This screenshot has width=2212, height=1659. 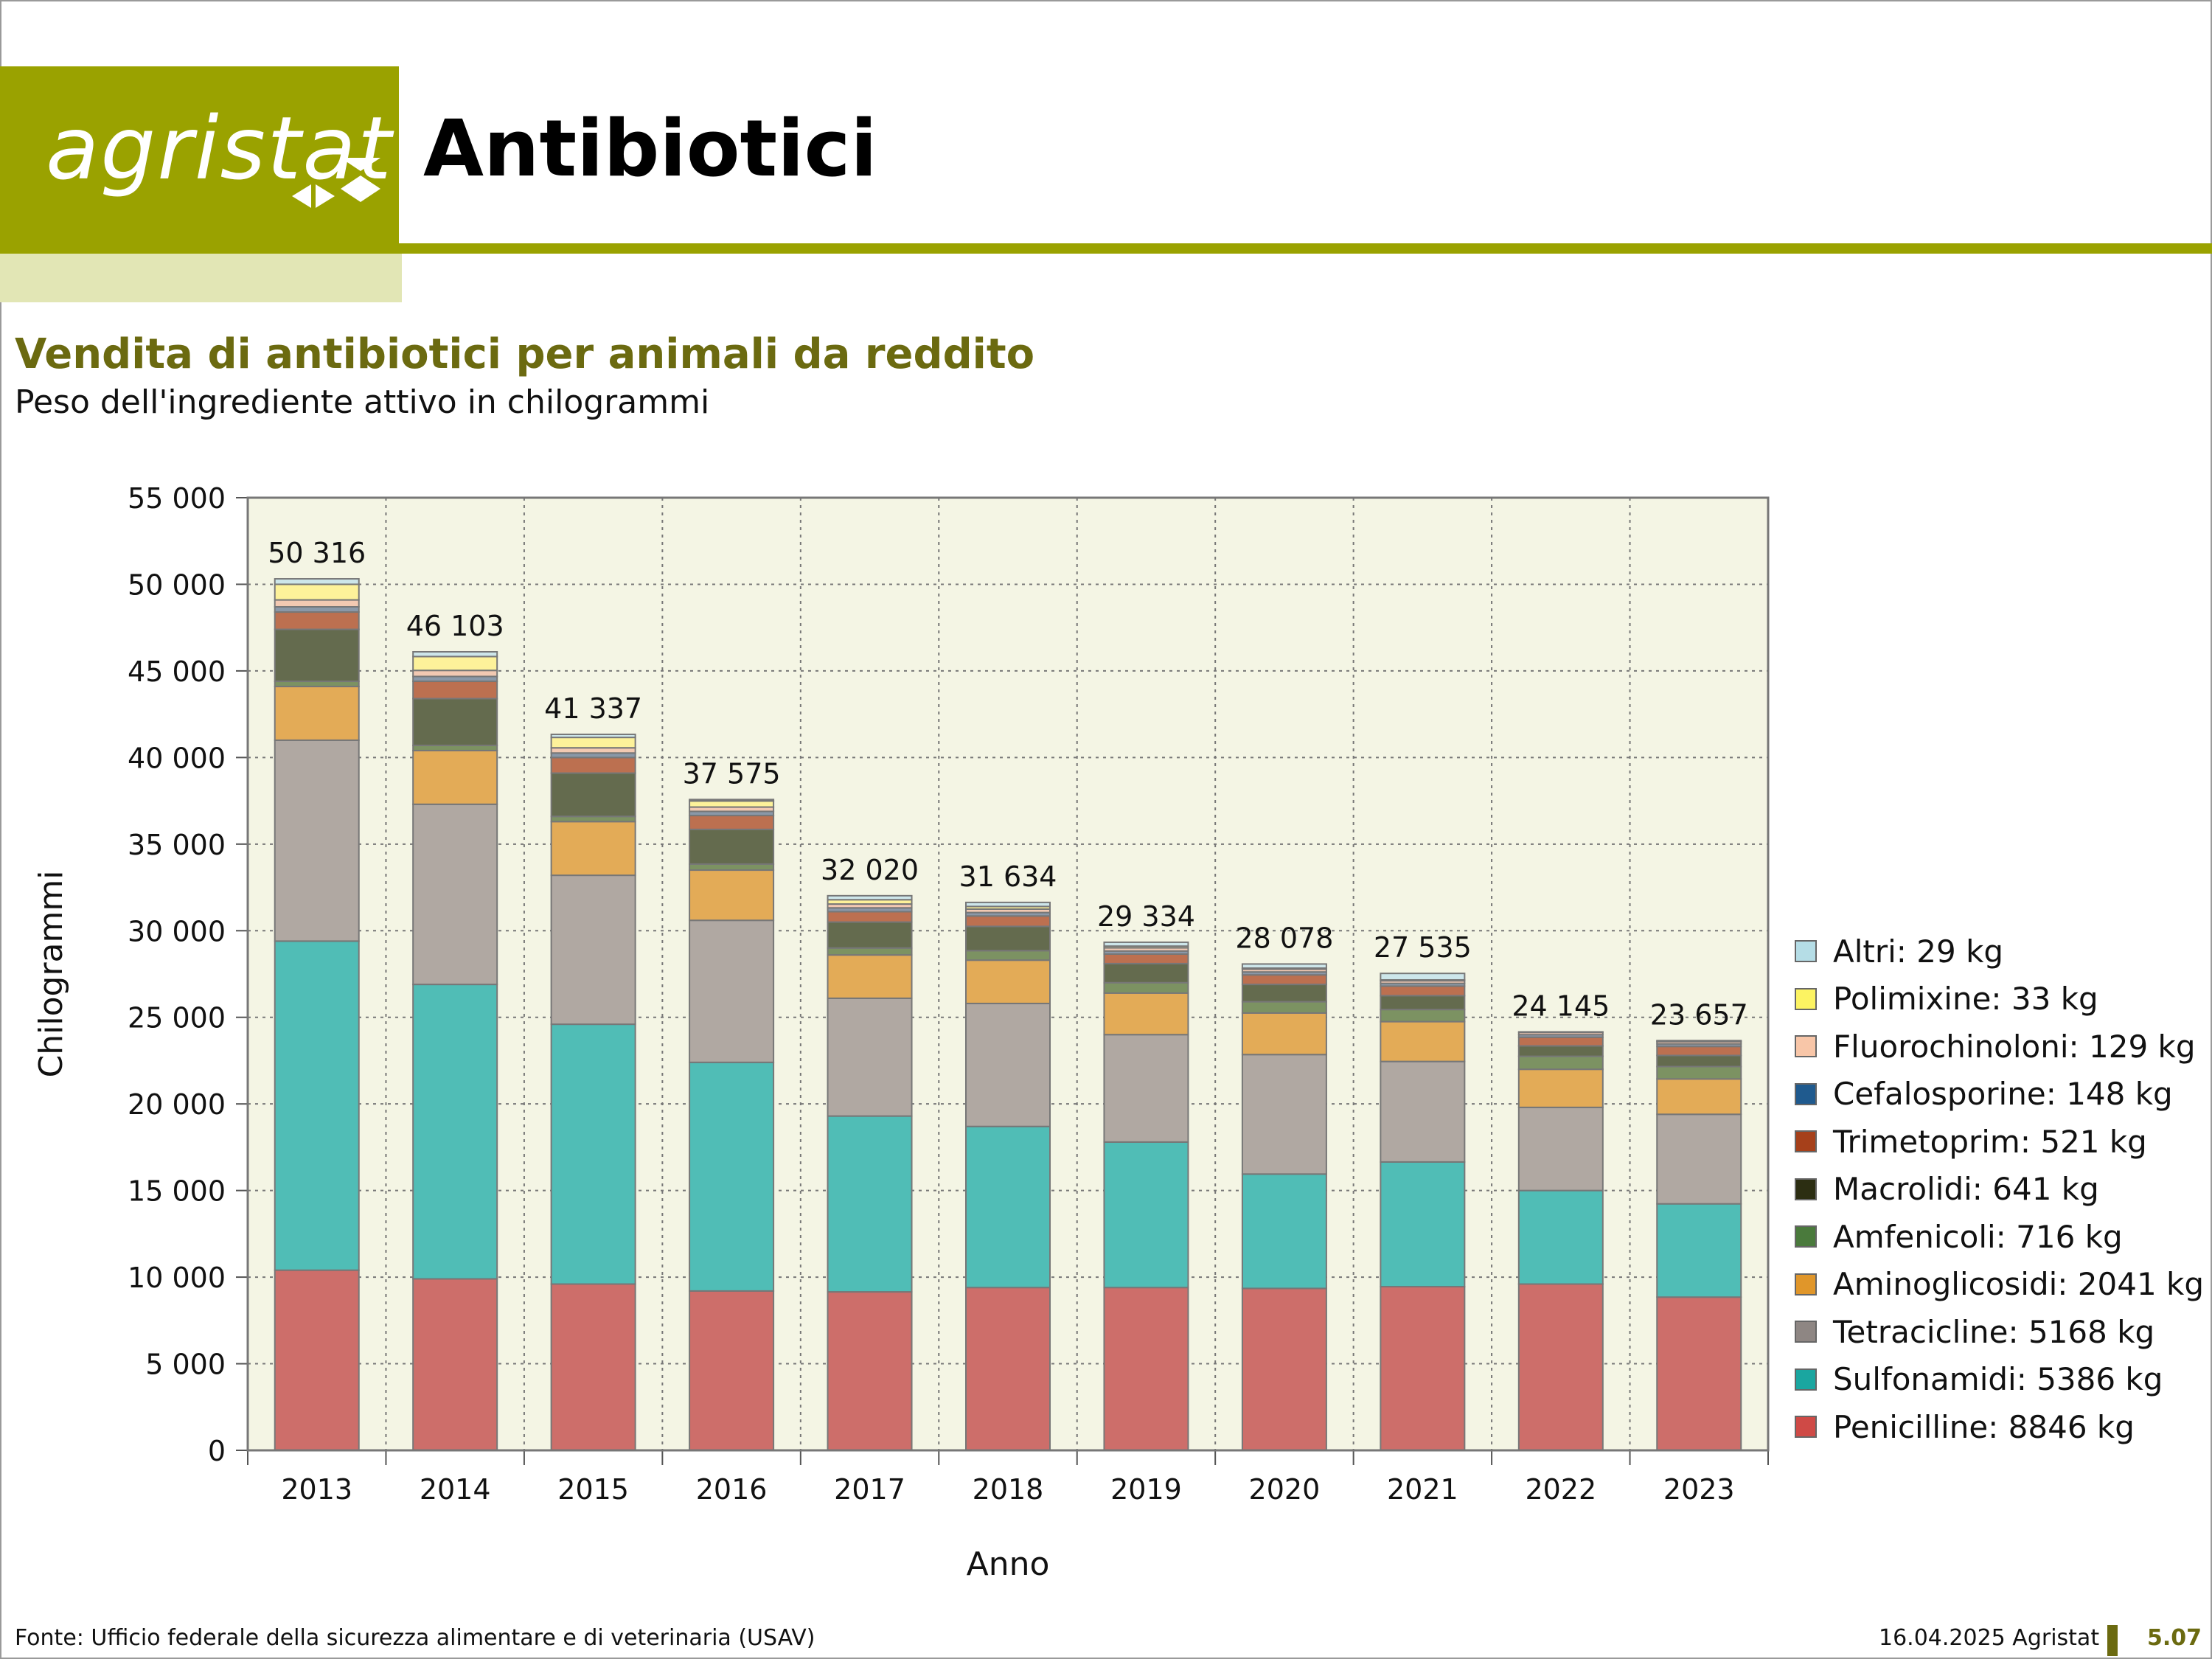 What do you see at coordinates (177, 671) in the screenshot?
I see `y-tick-label: 45 000` at bounding box center [177, 671].